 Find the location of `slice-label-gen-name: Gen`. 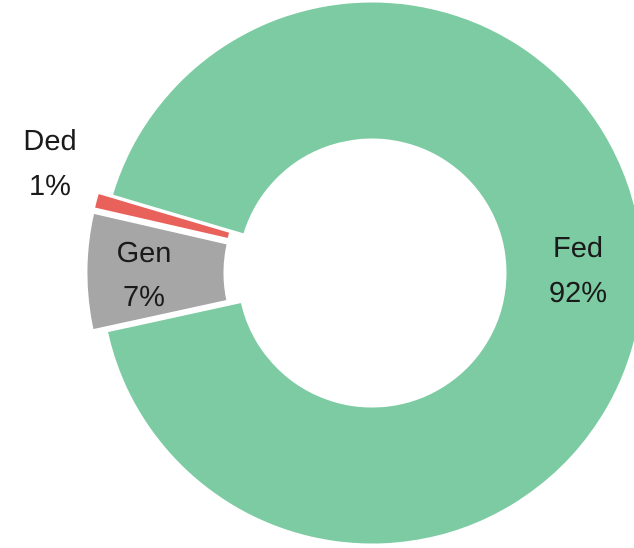

slice-label-gen-name: Gen is located at coordinates (144, 253).